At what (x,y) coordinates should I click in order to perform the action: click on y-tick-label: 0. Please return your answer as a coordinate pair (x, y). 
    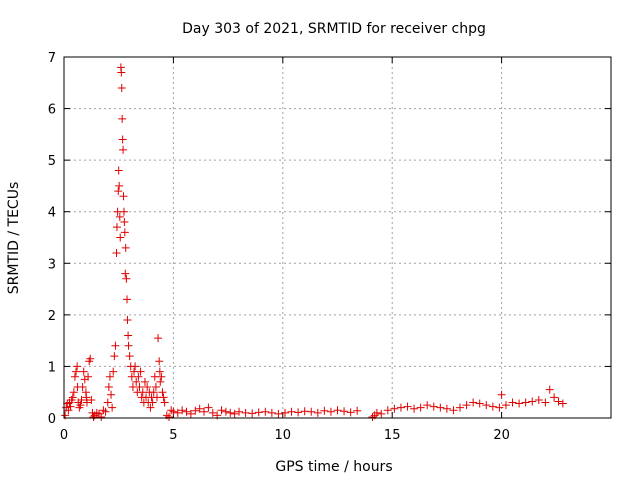
    Looking at the image, I should click on (52, 419).